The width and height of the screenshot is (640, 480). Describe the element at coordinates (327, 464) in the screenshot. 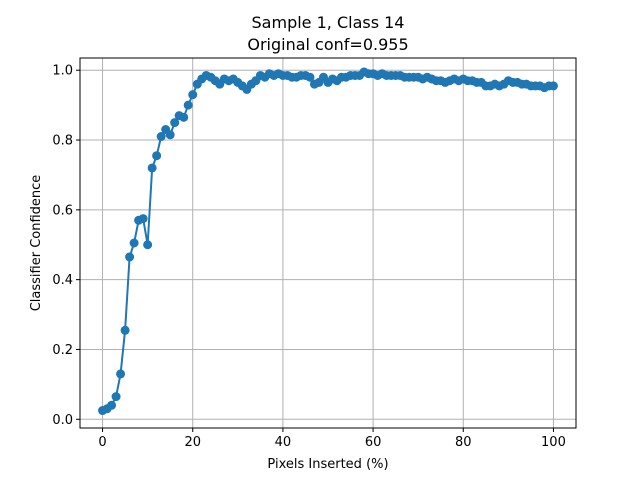

I see `x-axis-label: Pixels Inserted (%)` at that location.